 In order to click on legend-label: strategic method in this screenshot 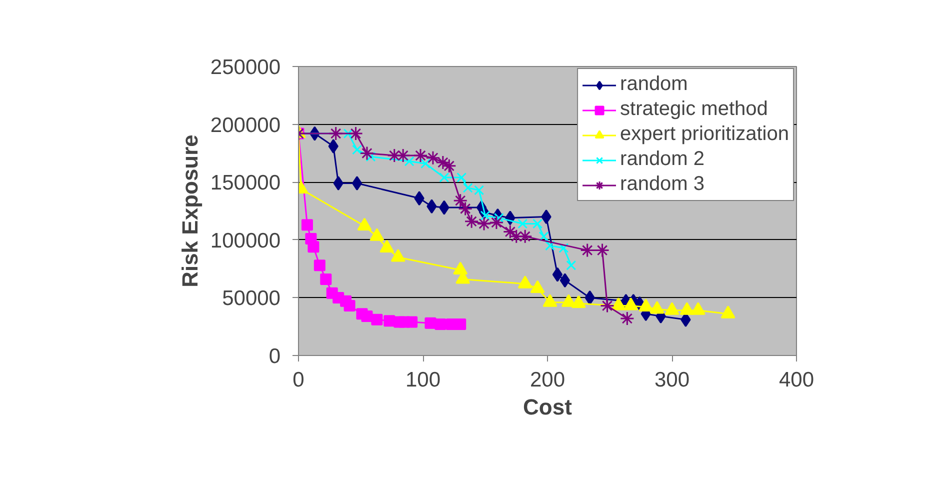, I will do `click(694, 109)`.